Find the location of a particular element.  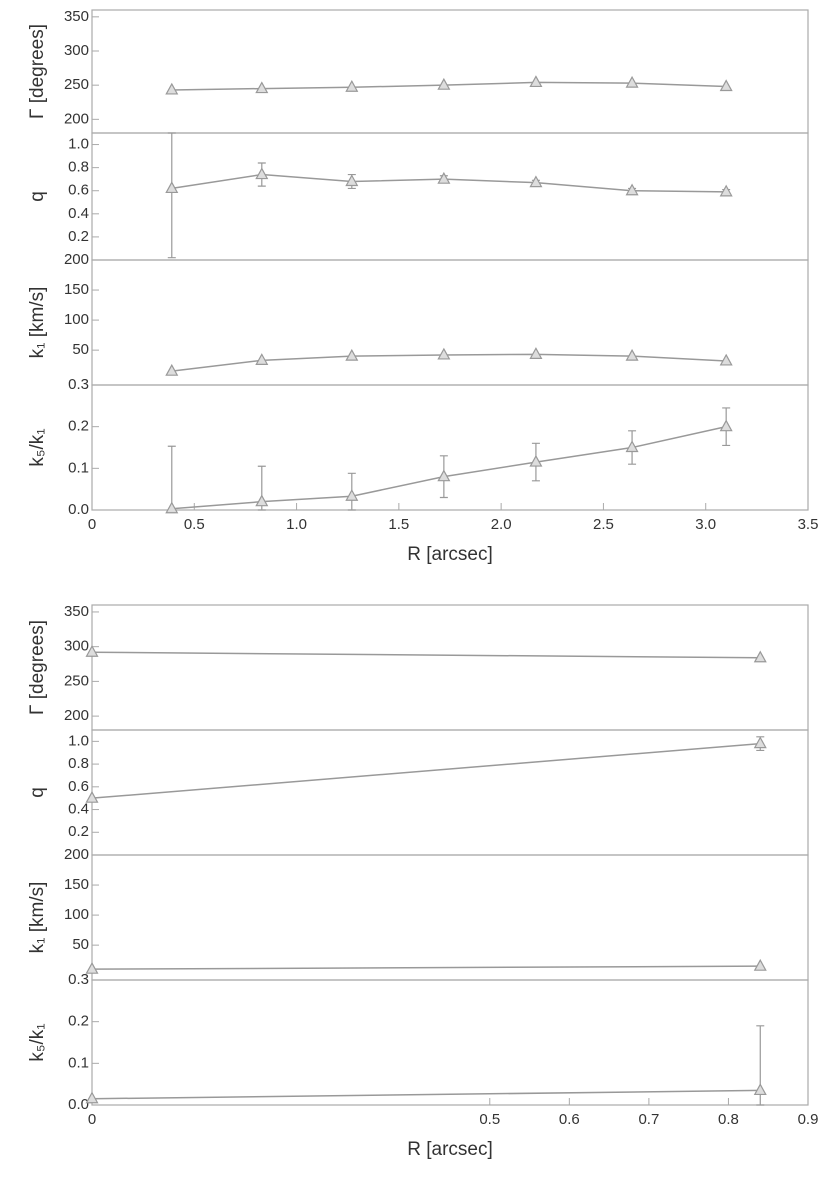

x-tick-label: 0.5 is located at coordinates (489, 1119).